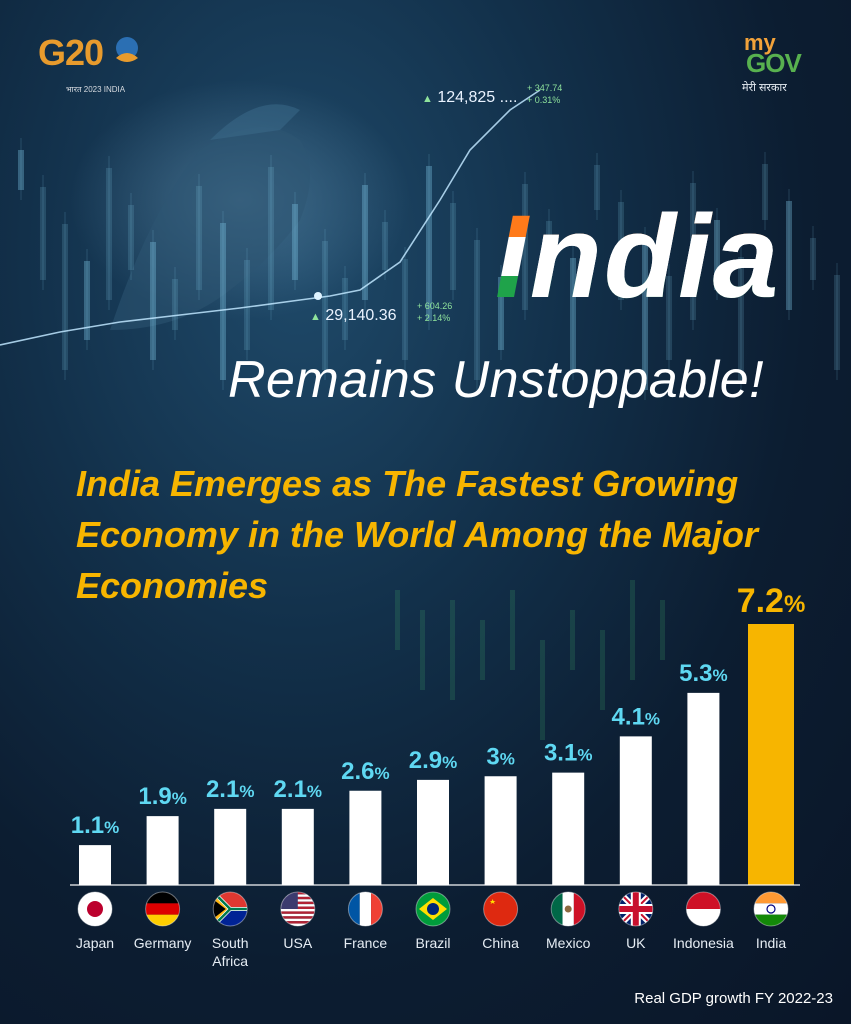  Describe the element at coordinates (655, 257) in the screenshot. I see `headline-title-rest: ndia` at that location.